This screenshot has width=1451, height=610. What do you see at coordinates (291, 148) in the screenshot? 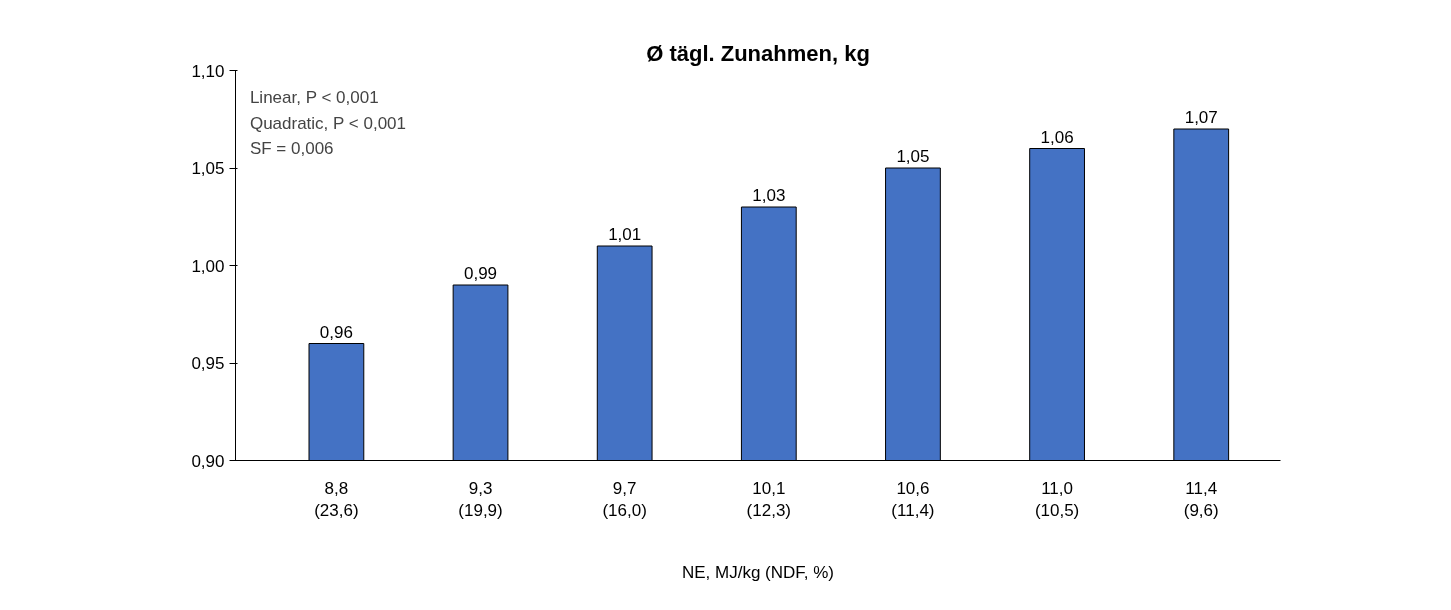
I see `annotation: SF = 0,006` at bounding box center [291, 148].